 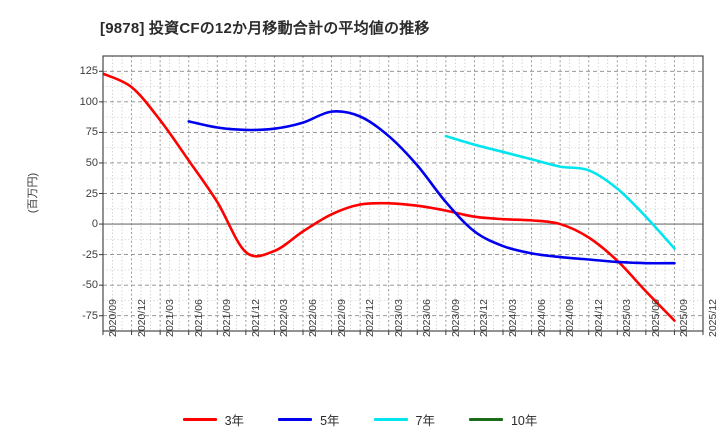 I want to click on legend-label: 7年, so click(x=425, y=420).